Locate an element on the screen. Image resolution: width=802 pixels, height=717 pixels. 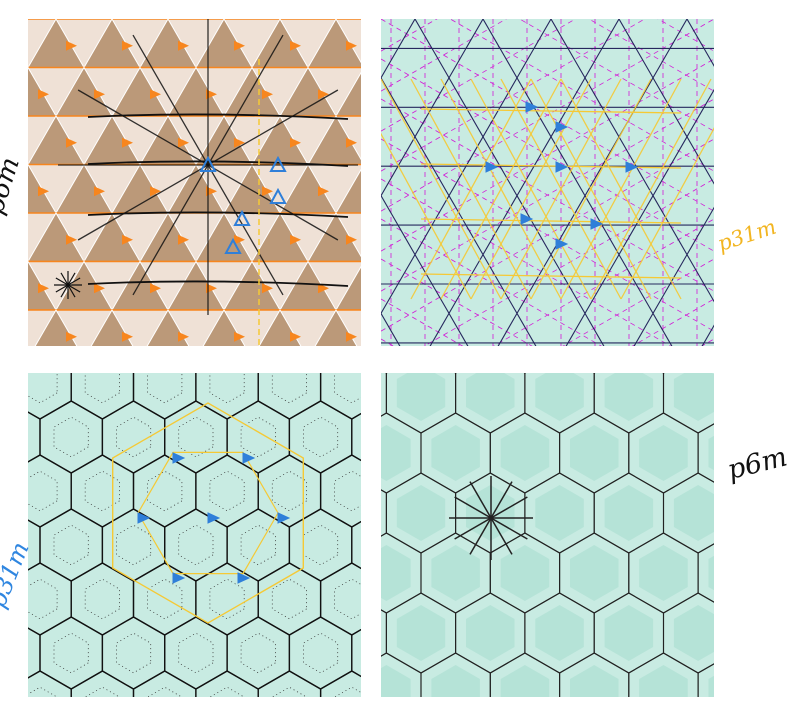
mirror-line is located at coordinates (208, 165).